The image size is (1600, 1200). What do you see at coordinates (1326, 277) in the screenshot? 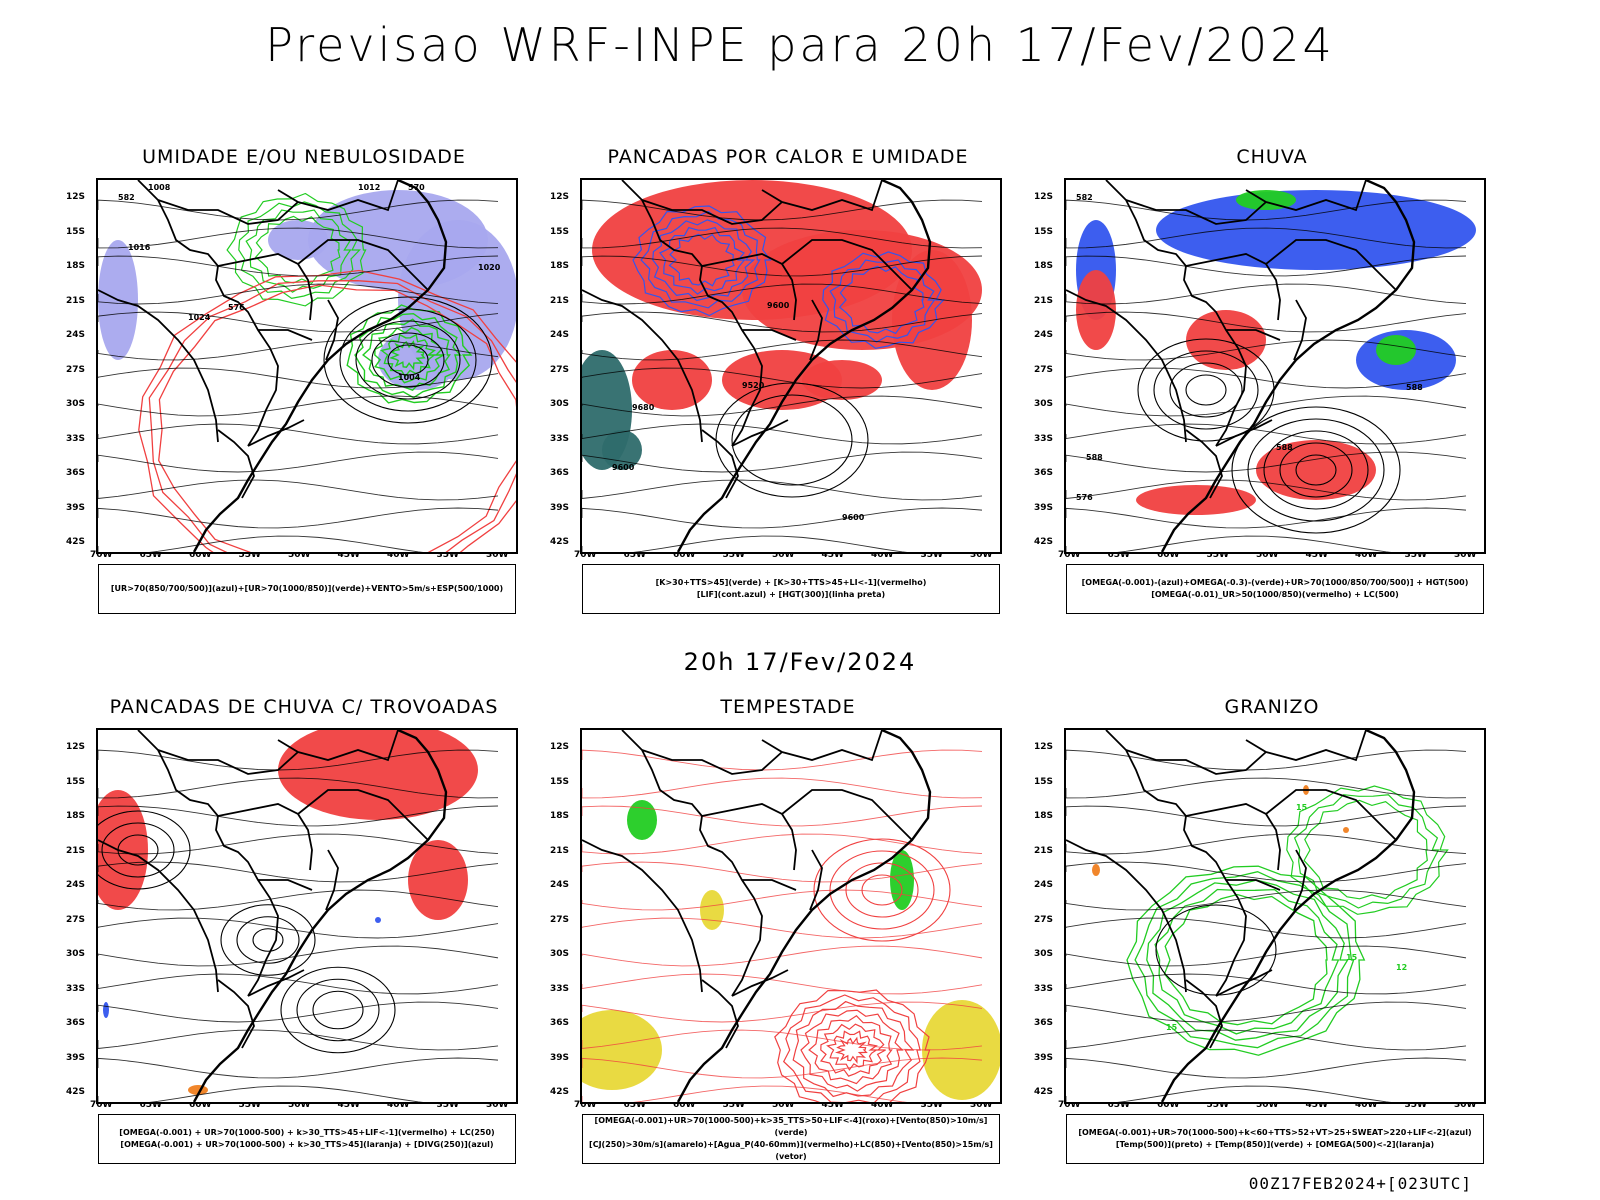
I see `strong-omega-fill` at bounding box center [1326, 277].